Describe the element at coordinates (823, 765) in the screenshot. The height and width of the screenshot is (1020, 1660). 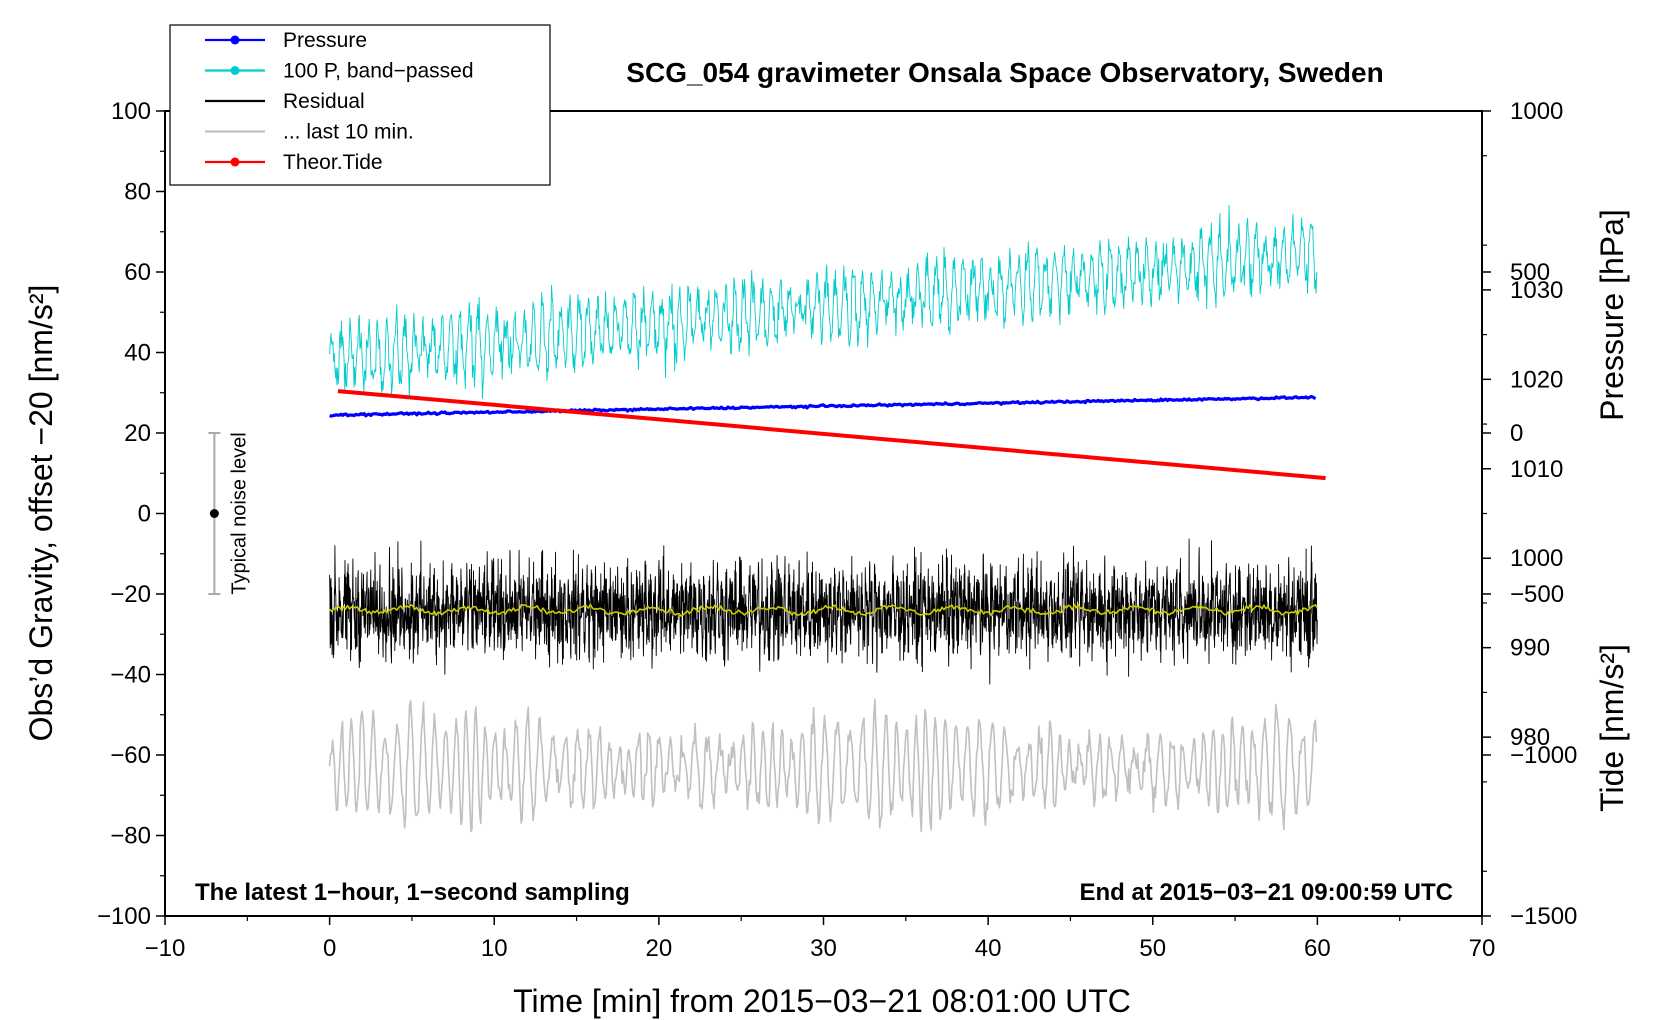
I see `series-last-10-min` at that location.